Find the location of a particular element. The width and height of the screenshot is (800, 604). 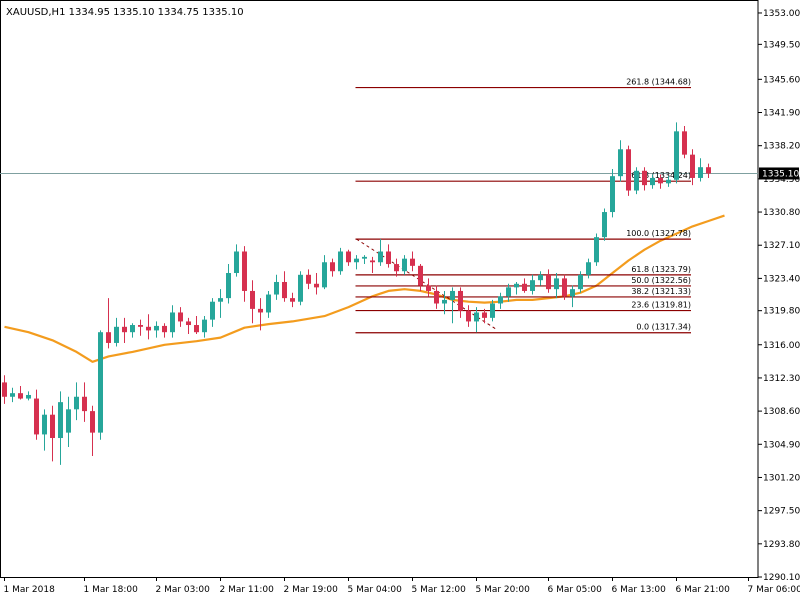

current-price-label: 1335.10 is located at coordinates (780, 174).